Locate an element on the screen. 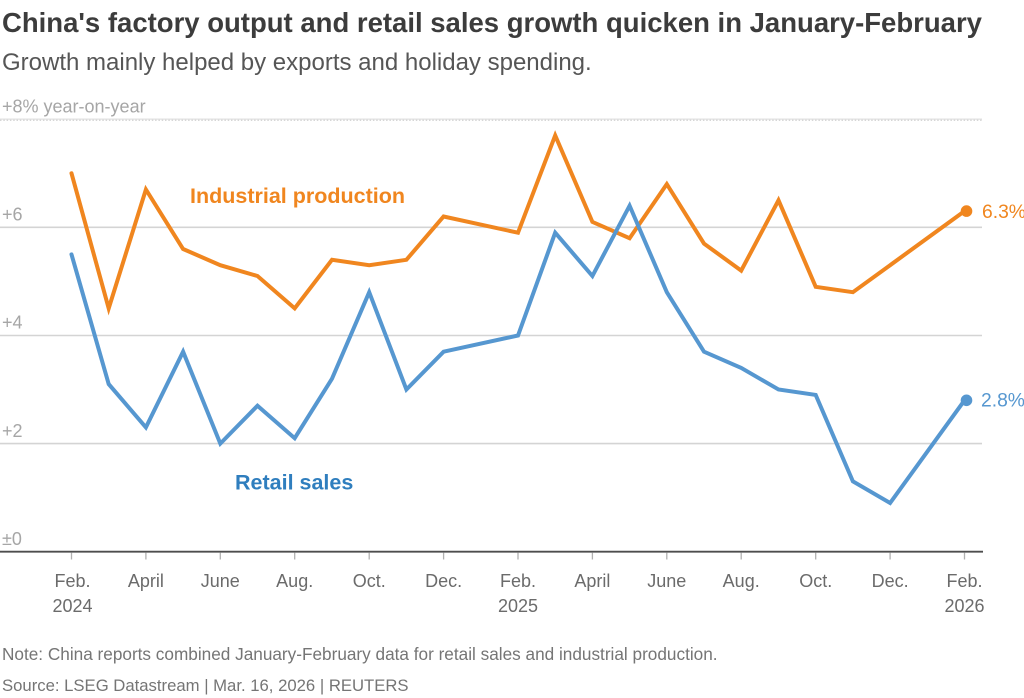 The image size is (1024, 698). svg-text: 2.8% is located at coordinates (1002, 401).